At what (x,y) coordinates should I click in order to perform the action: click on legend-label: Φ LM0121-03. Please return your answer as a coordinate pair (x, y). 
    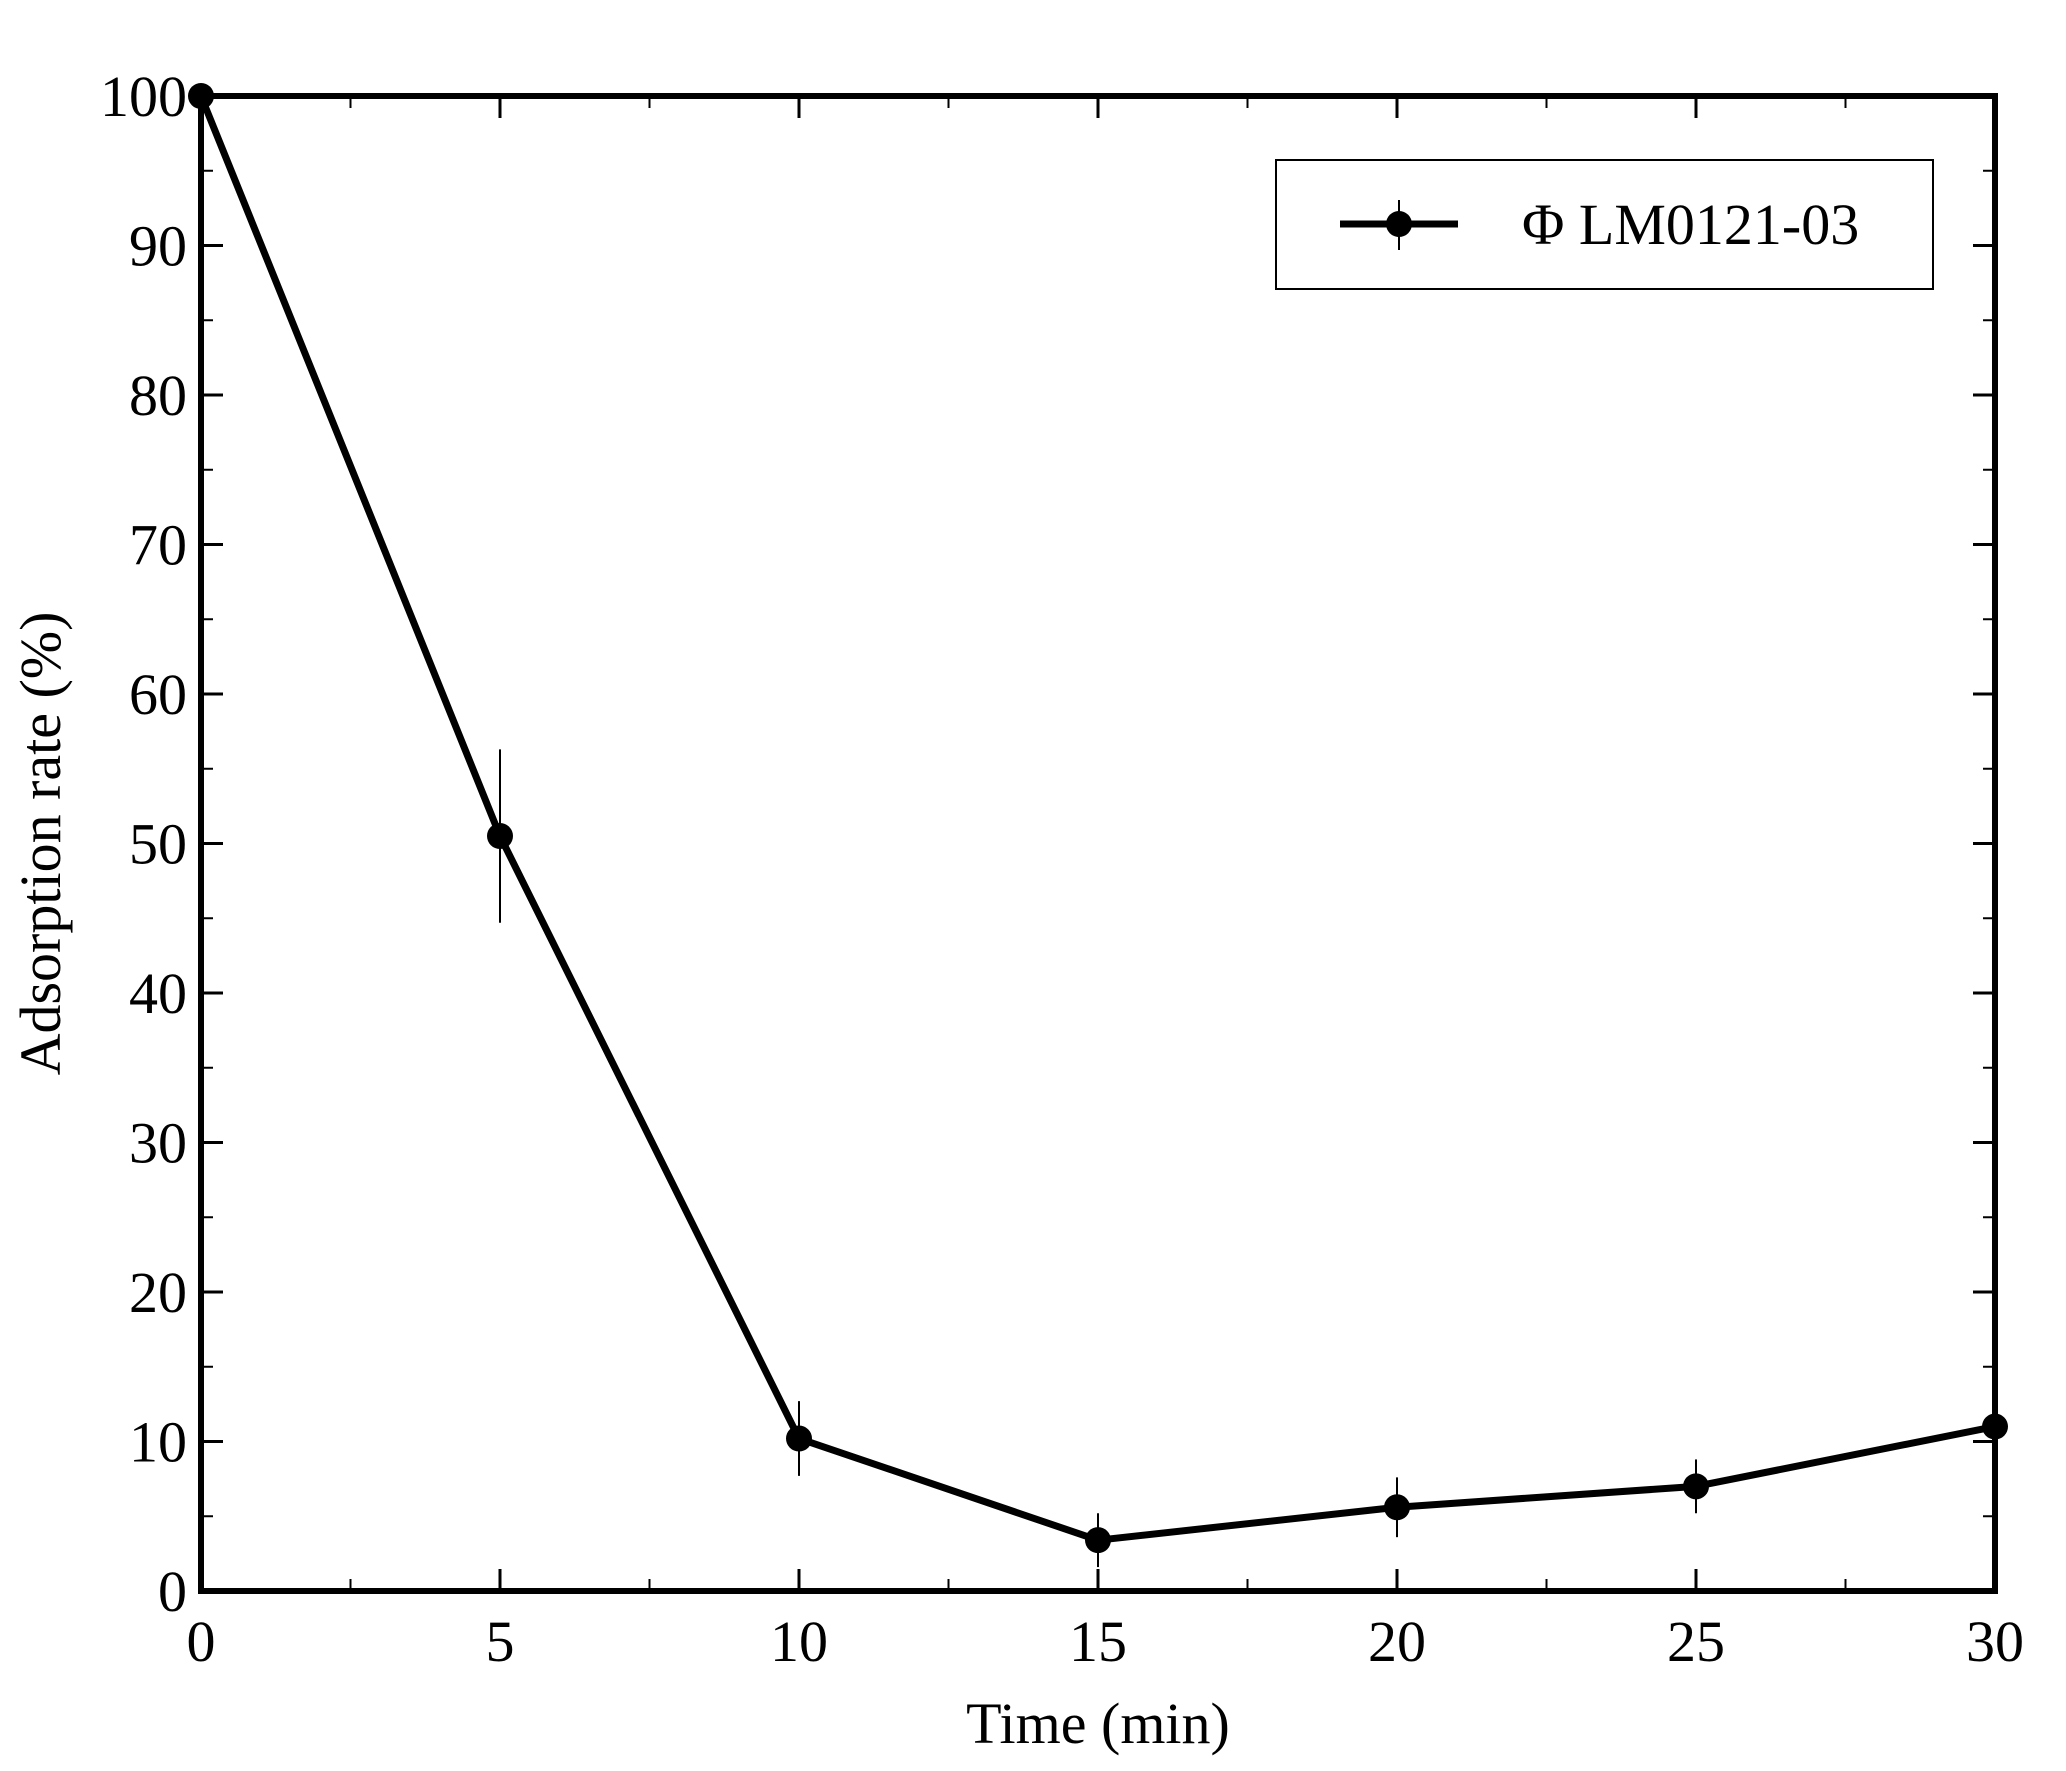
    Looking at the image, I should click on (1690, 224).